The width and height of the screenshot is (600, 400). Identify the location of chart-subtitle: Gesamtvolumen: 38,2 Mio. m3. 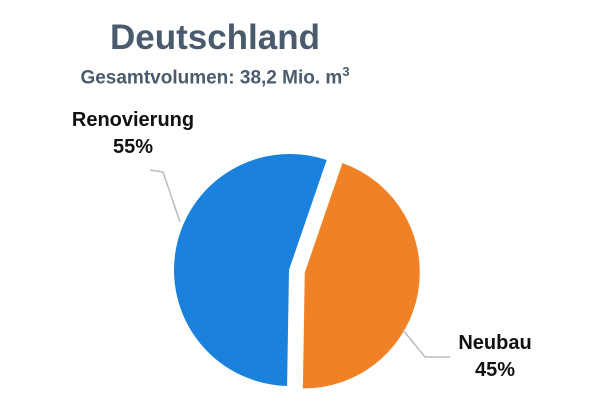
(215, 76).